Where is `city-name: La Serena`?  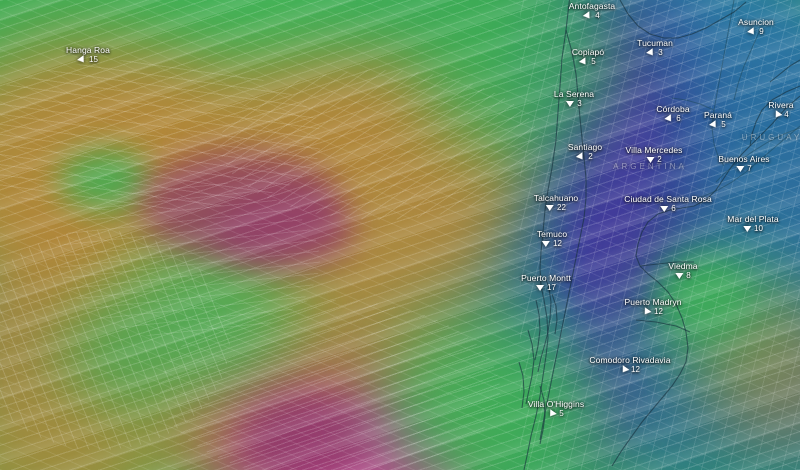 city-name: La Serena is located at coordinates (574, 94).